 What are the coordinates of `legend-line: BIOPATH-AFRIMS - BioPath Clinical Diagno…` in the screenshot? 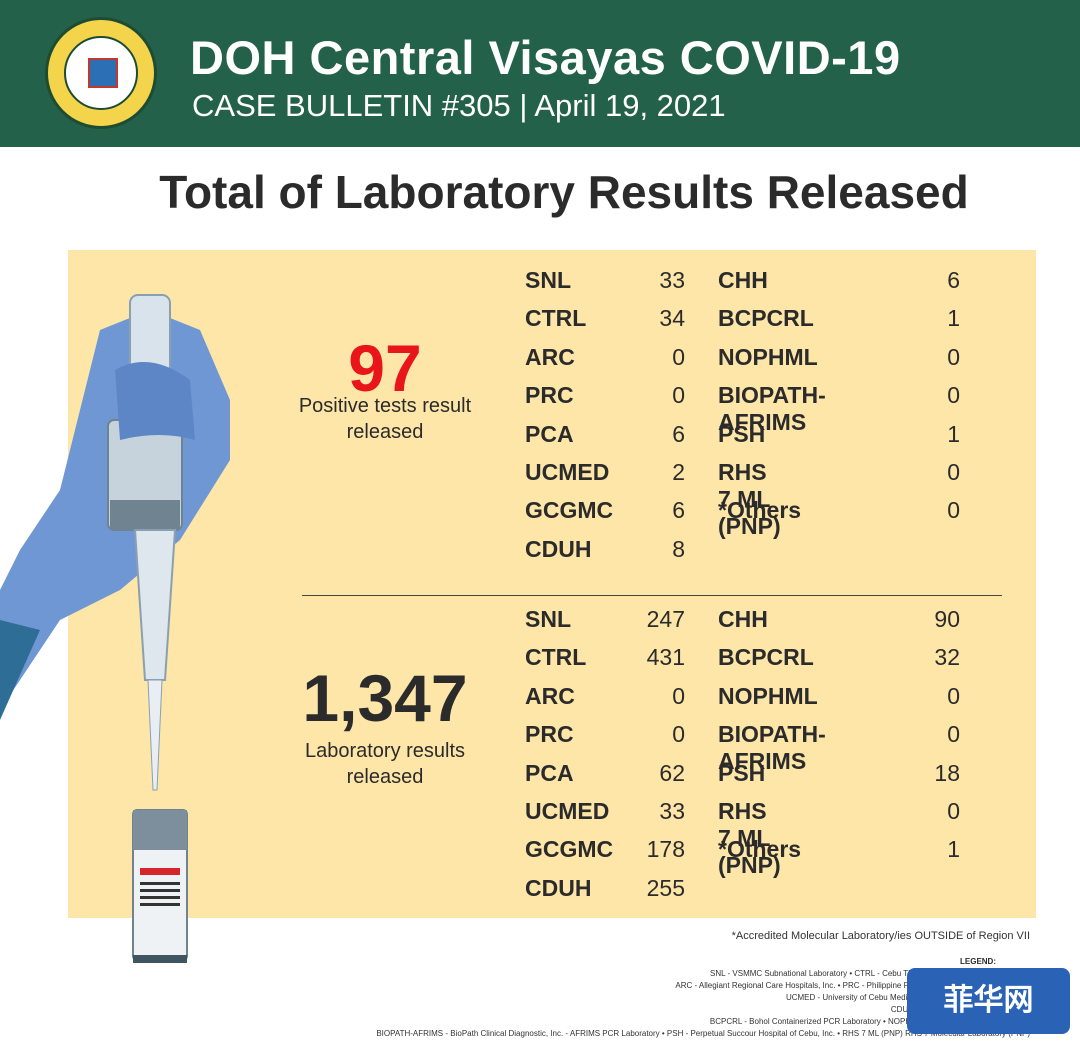 It's located at (703, 1033).